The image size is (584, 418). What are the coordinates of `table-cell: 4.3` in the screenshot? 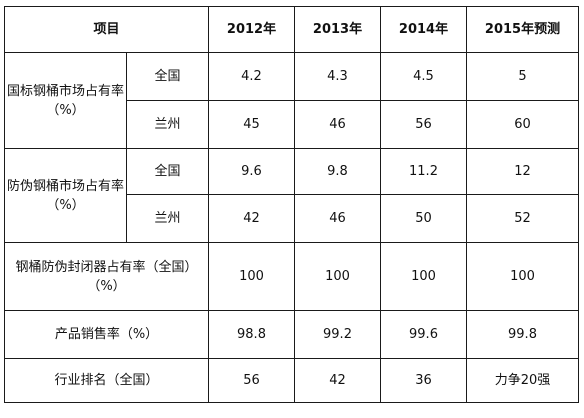 It's located at (337, 76).